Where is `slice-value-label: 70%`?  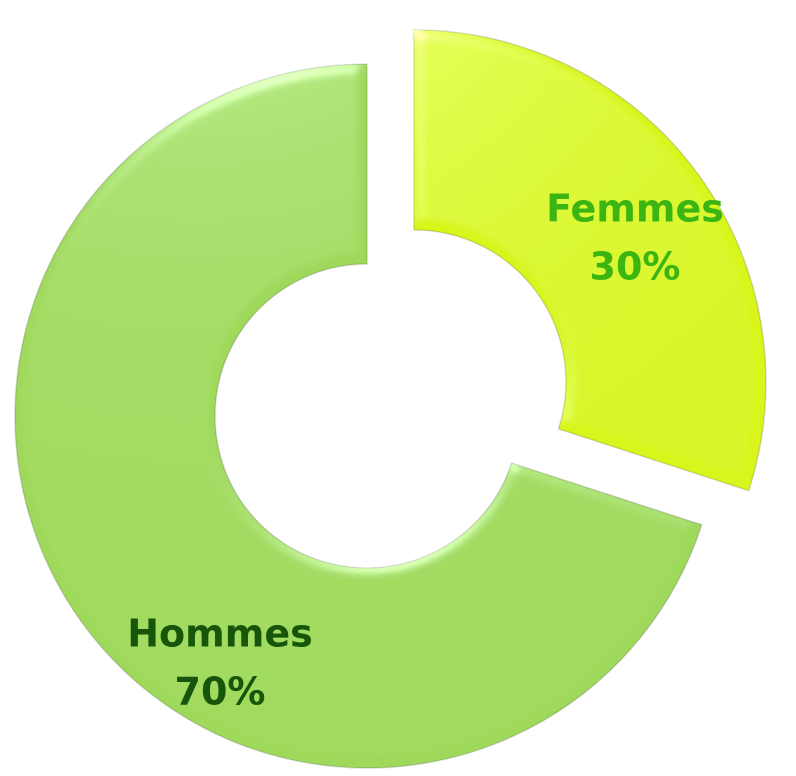 slice-value-label: 70% is located at coordinates (220, 692).